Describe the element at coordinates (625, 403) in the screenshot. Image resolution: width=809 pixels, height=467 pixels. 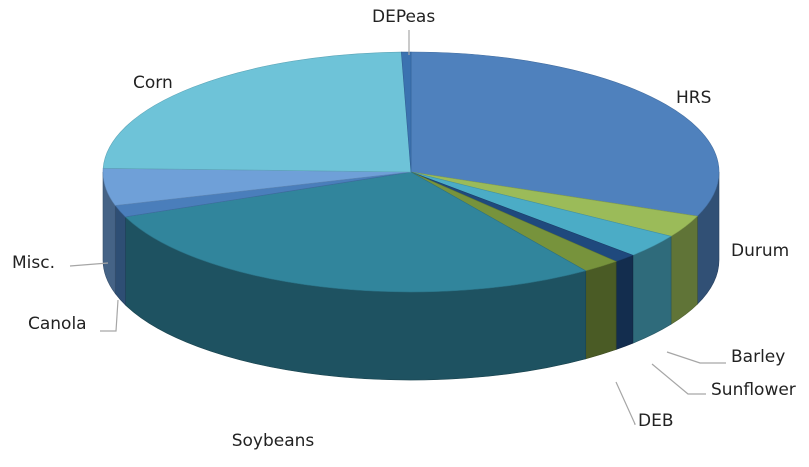
I see `leader-line-deb` at that location.